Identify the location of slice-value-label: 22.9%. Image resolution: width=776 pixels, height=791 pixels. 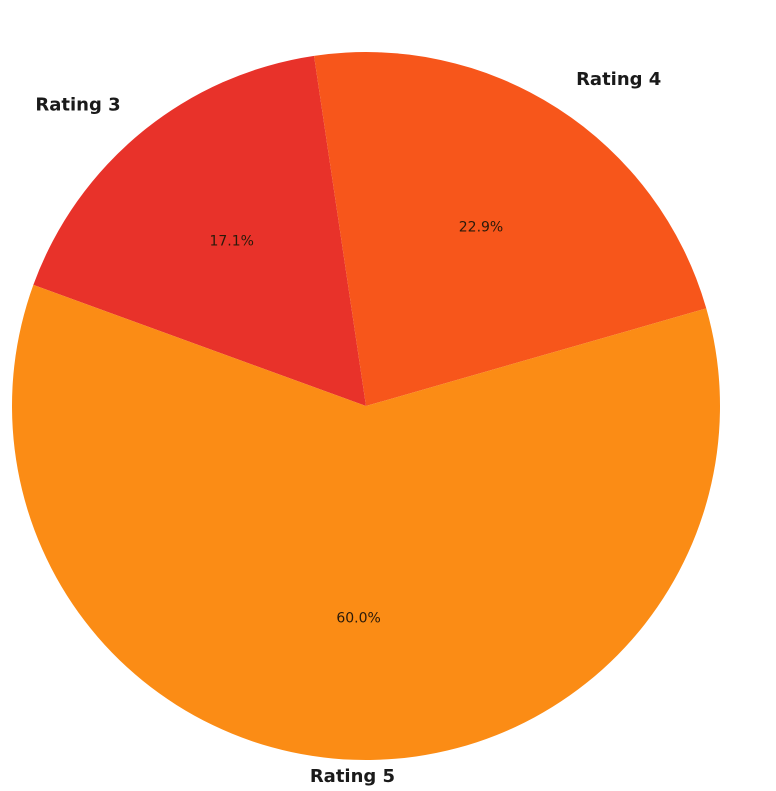
(481, 227).